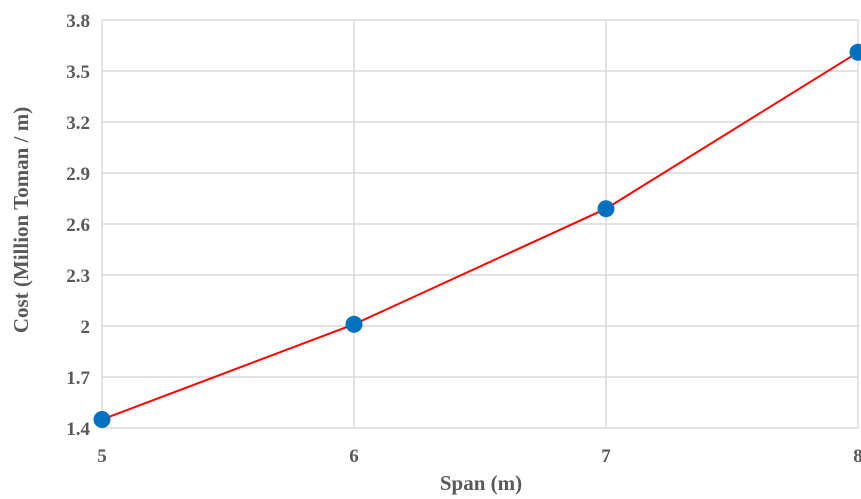  What do you see at coordinates (78, 72) in the screenshot?
I see `y-tick-label: 3.5` at bounding box center [78, 72].